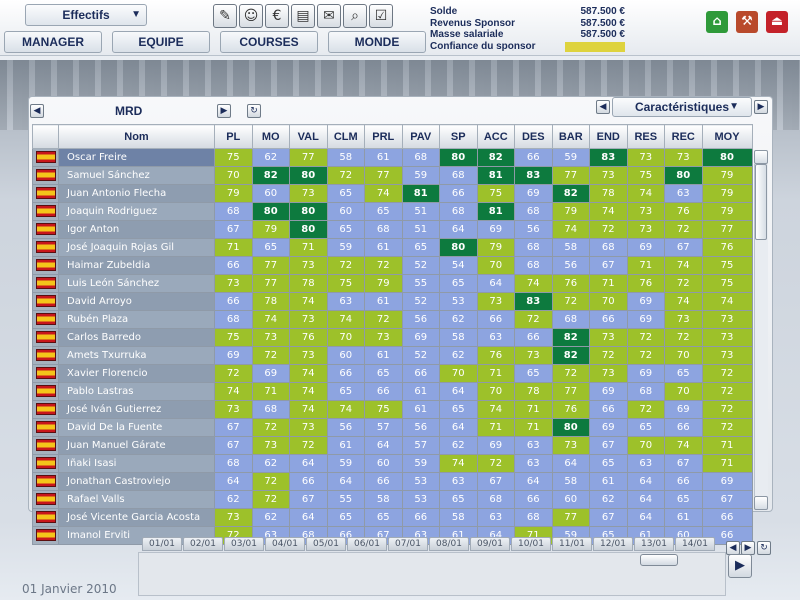 Image resolution: width=800 pixels, height=600 pixels. Describe the element at coordinates (570, 136) in the screenshot. I see `column-header-bar: BAR` at that location.